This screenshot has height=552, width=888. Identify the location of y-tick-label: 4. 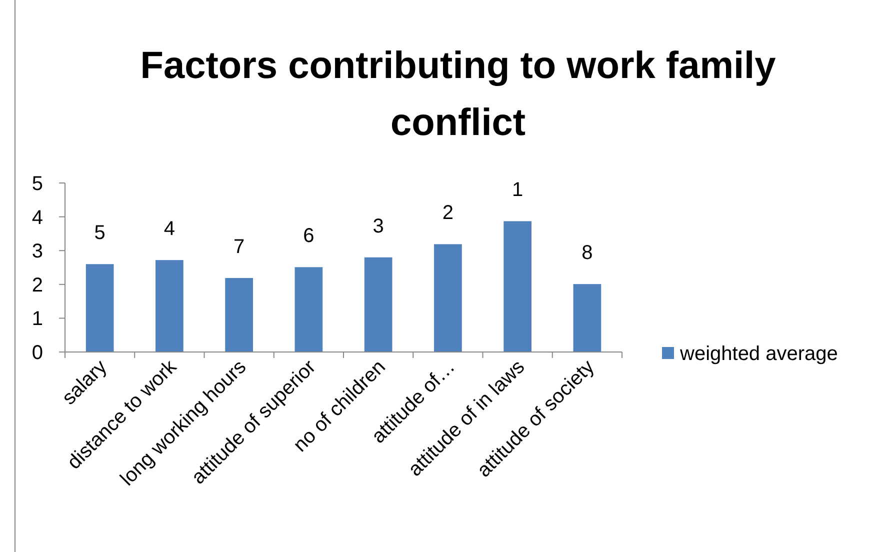
(37, 217).